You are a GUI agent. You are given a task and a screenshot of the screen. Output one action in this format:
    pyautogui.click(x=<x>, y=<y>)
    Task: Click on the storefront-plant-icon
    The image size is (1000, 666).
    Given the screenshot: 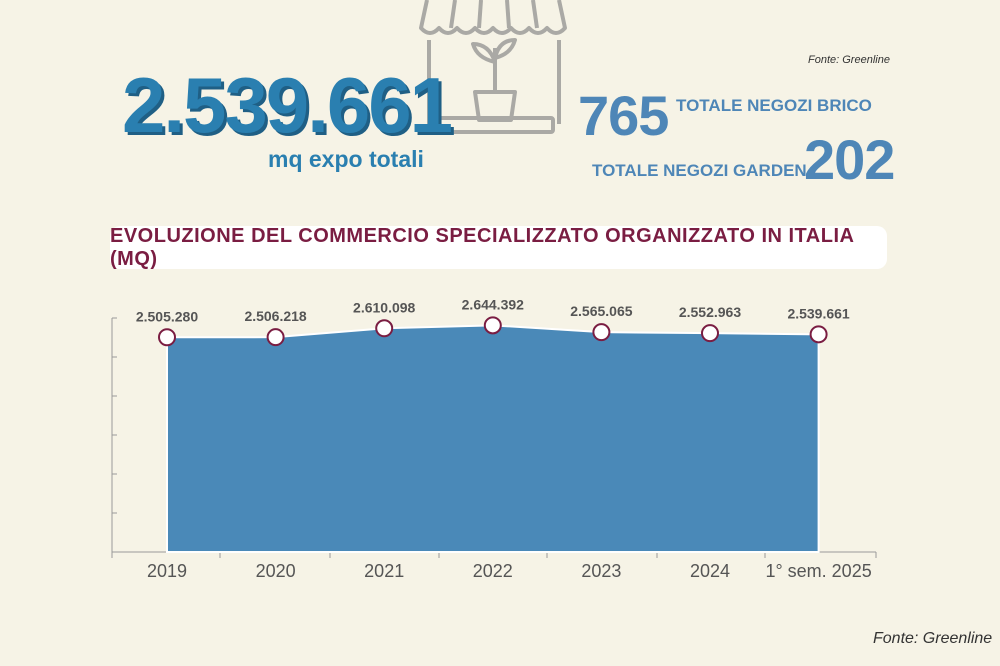 What is the action you would take?
    pyautogui.click(x=493, y=67)
    